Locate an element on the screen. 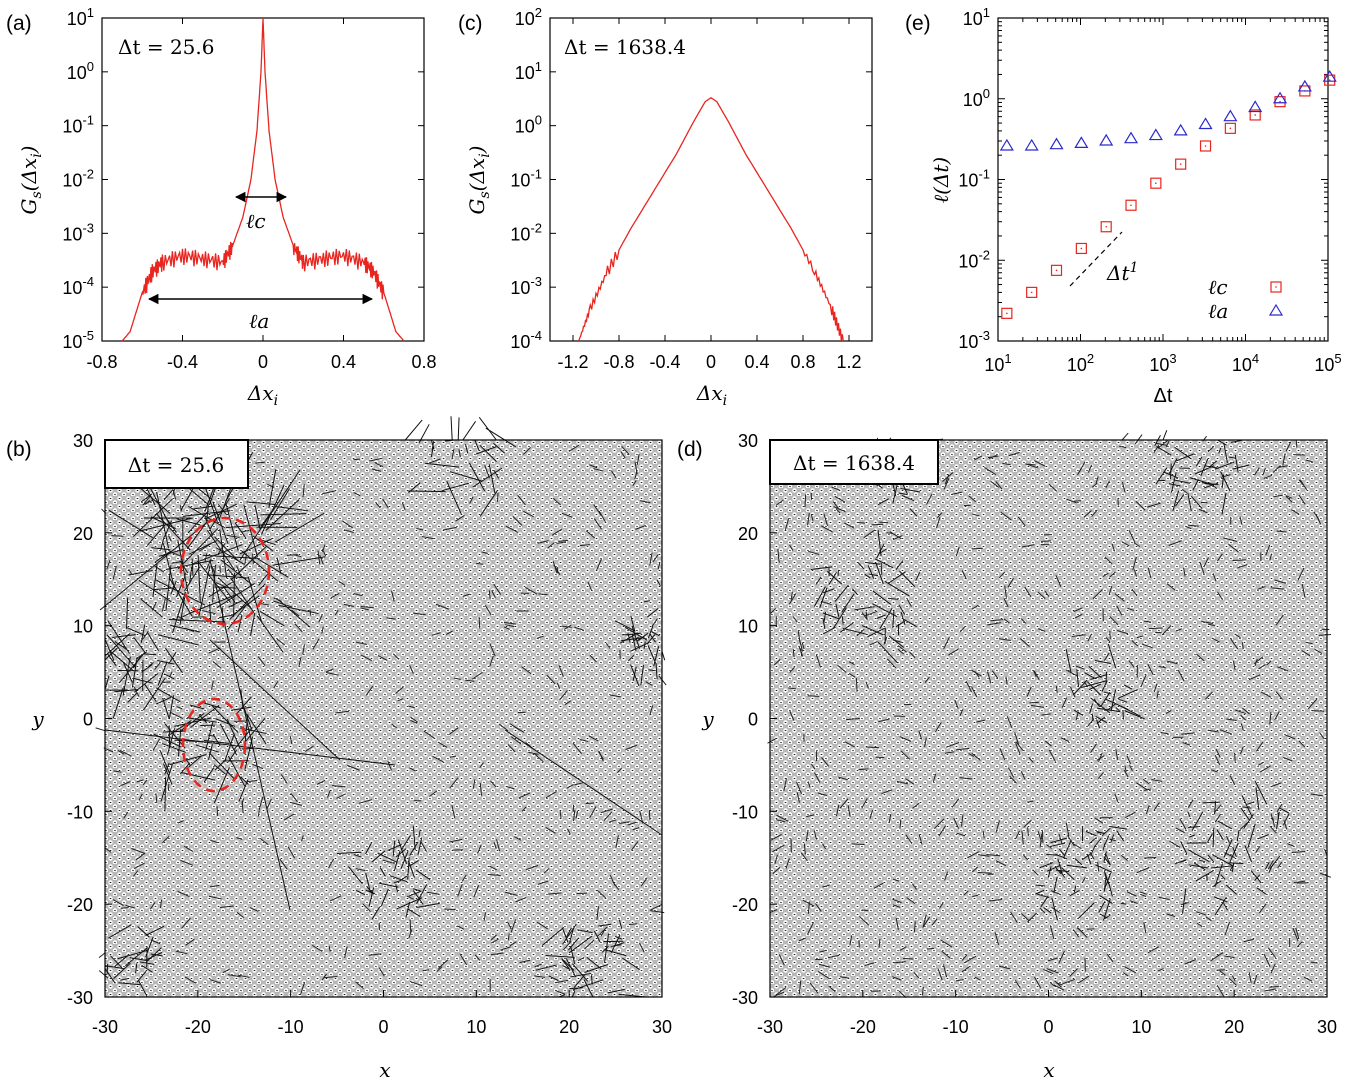  x-tick-label: 30 is located at coordinates (662, 1027).